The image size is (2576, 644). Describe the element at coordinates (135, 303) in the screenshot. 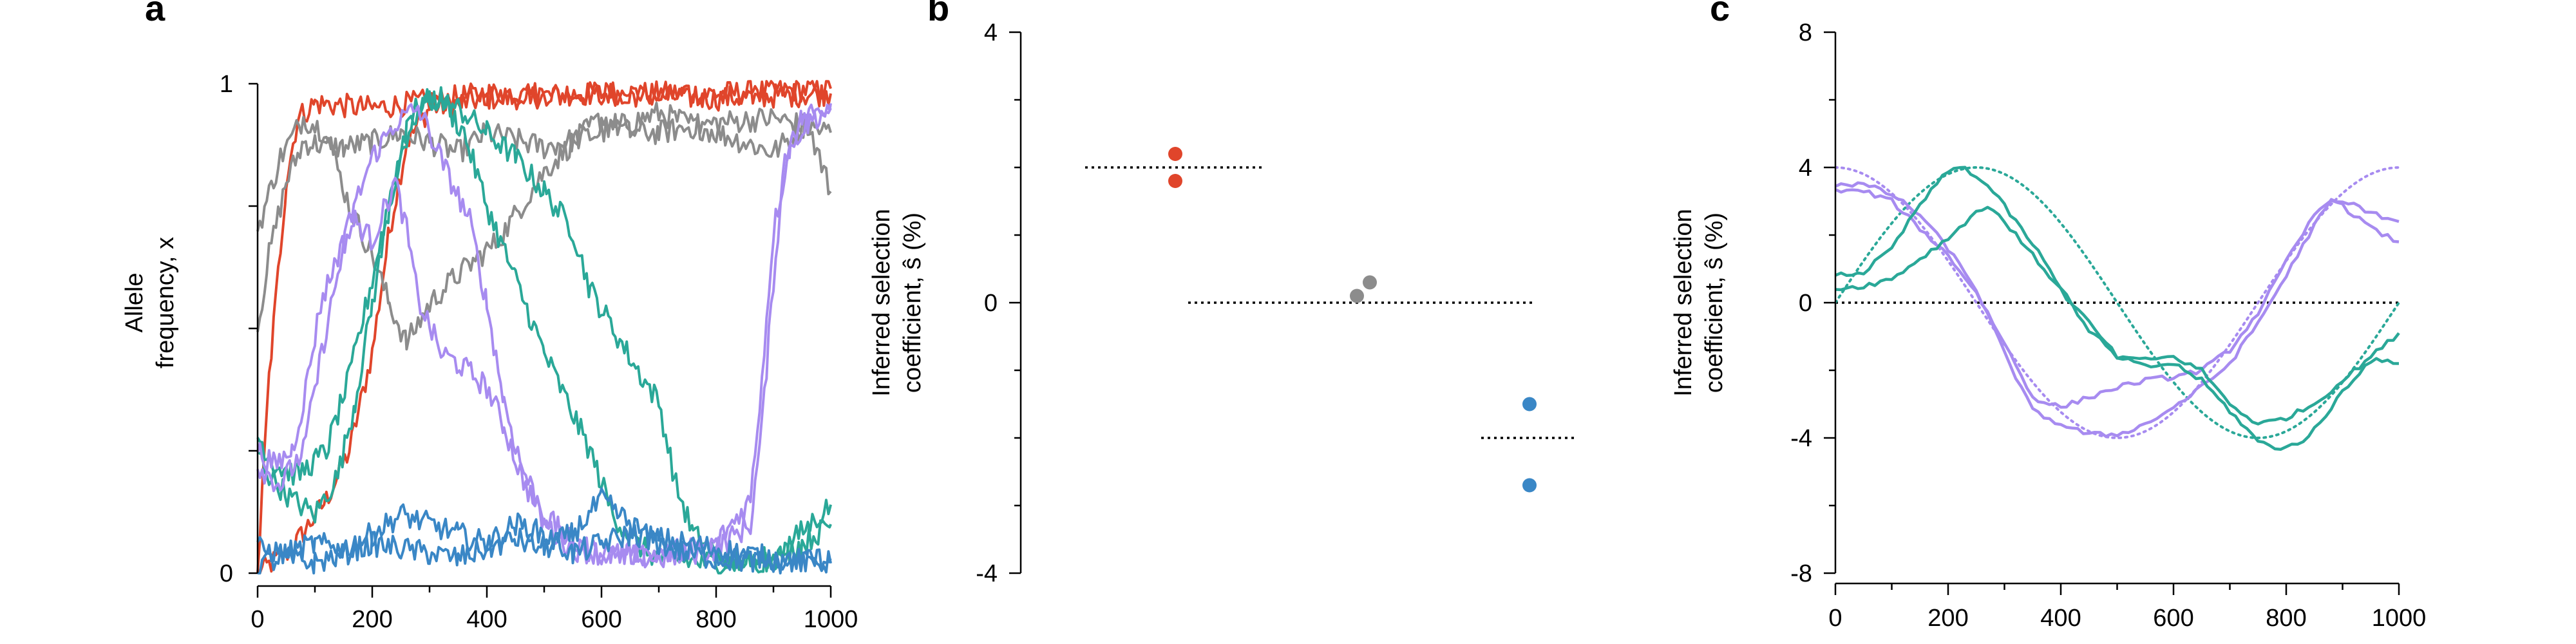

I see `panel-a-ylabel-line1: Allele` at that location.